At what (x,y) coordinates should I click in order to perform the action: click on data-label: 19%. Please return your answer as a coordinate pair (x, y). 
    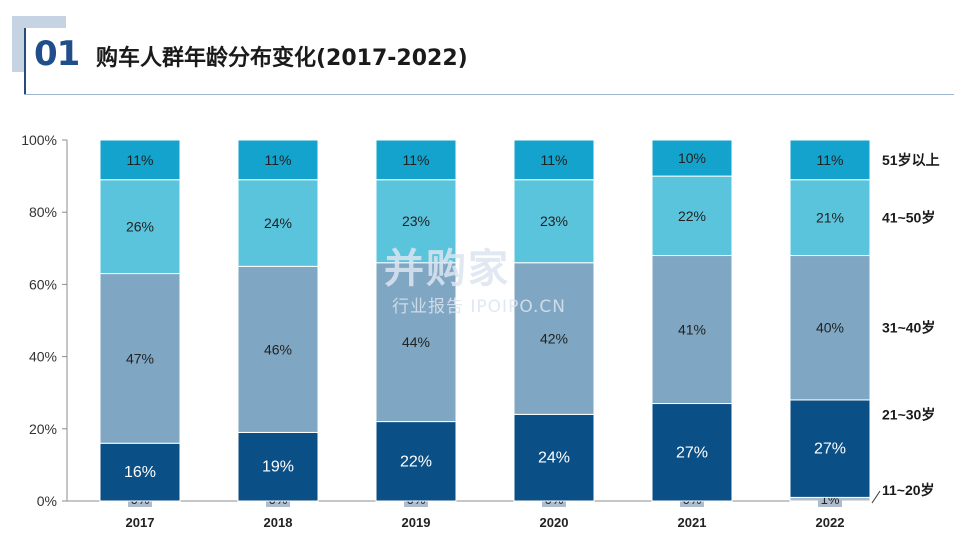
    Looking at the image, I should click on (278, 467).